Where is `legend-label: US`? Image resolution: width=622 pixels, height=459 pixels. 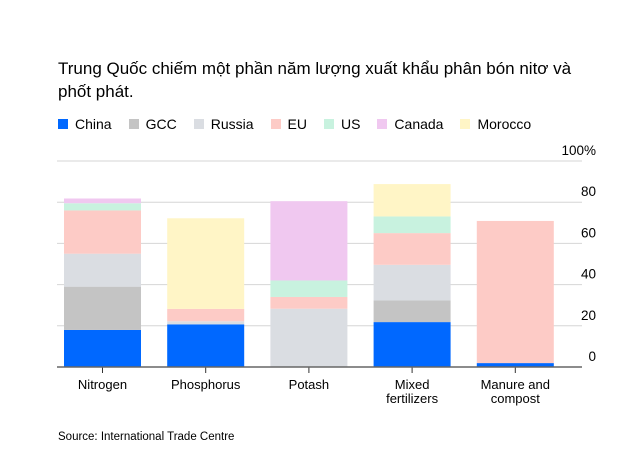
legend-label: US is located at coordinates (350, 124).